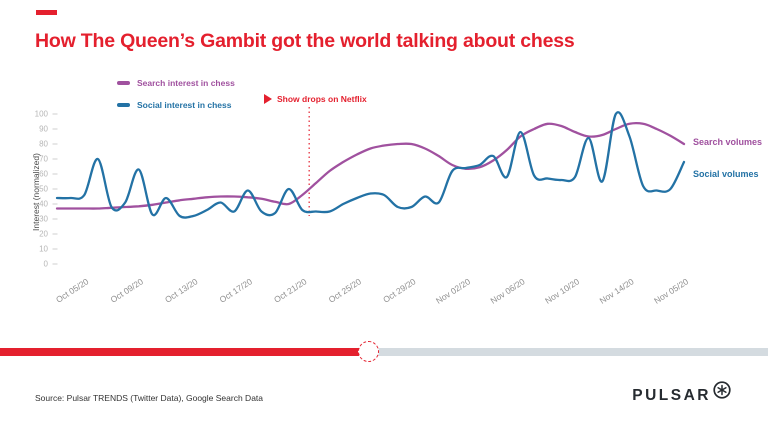 Image resolution: width=768 pixels, height=425 pixels. What do you see at coordinates (43, 129) in the screenshot?
I see `svg-text: 90` at bounding box center [43, 129].